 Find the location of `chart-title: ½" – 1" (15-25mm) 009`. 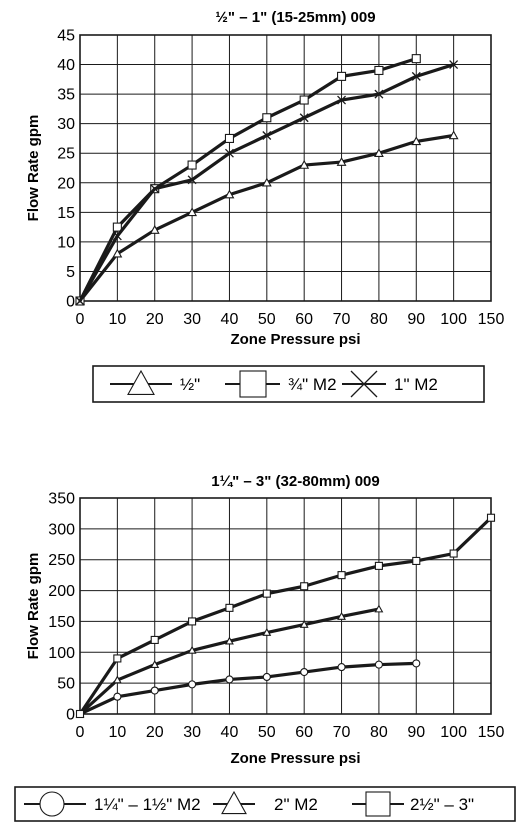

chart-title: ½" – 1" (15-25mm) 009 is located at coordinates (295, 17).